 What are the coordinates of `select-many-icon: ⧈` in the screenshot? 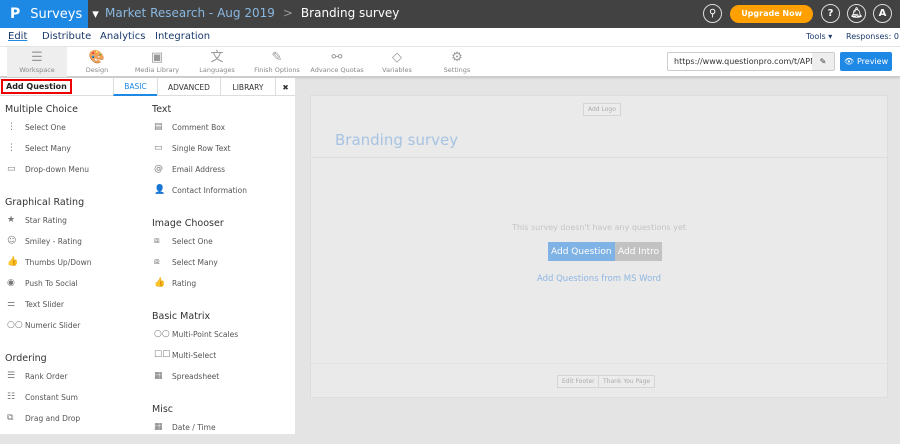 It's located at (157, 262).